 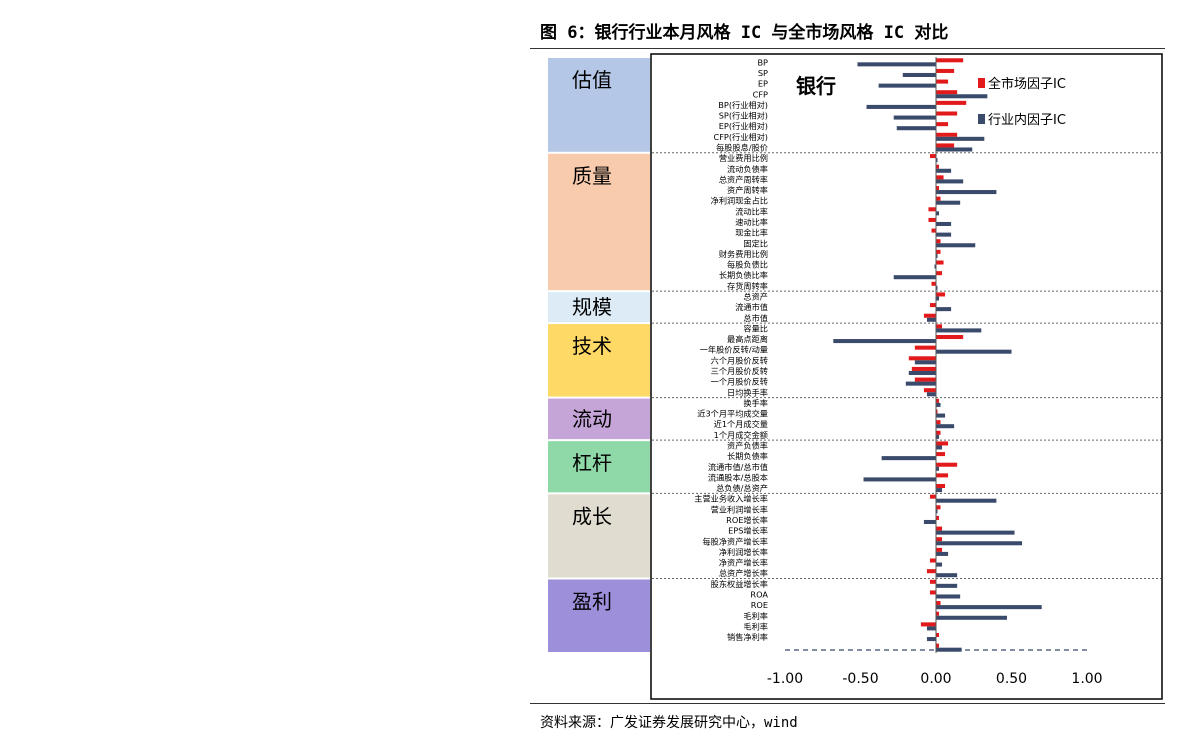 I want to click on factor-label: CFP(行业相对), so click(x=740, y=137).